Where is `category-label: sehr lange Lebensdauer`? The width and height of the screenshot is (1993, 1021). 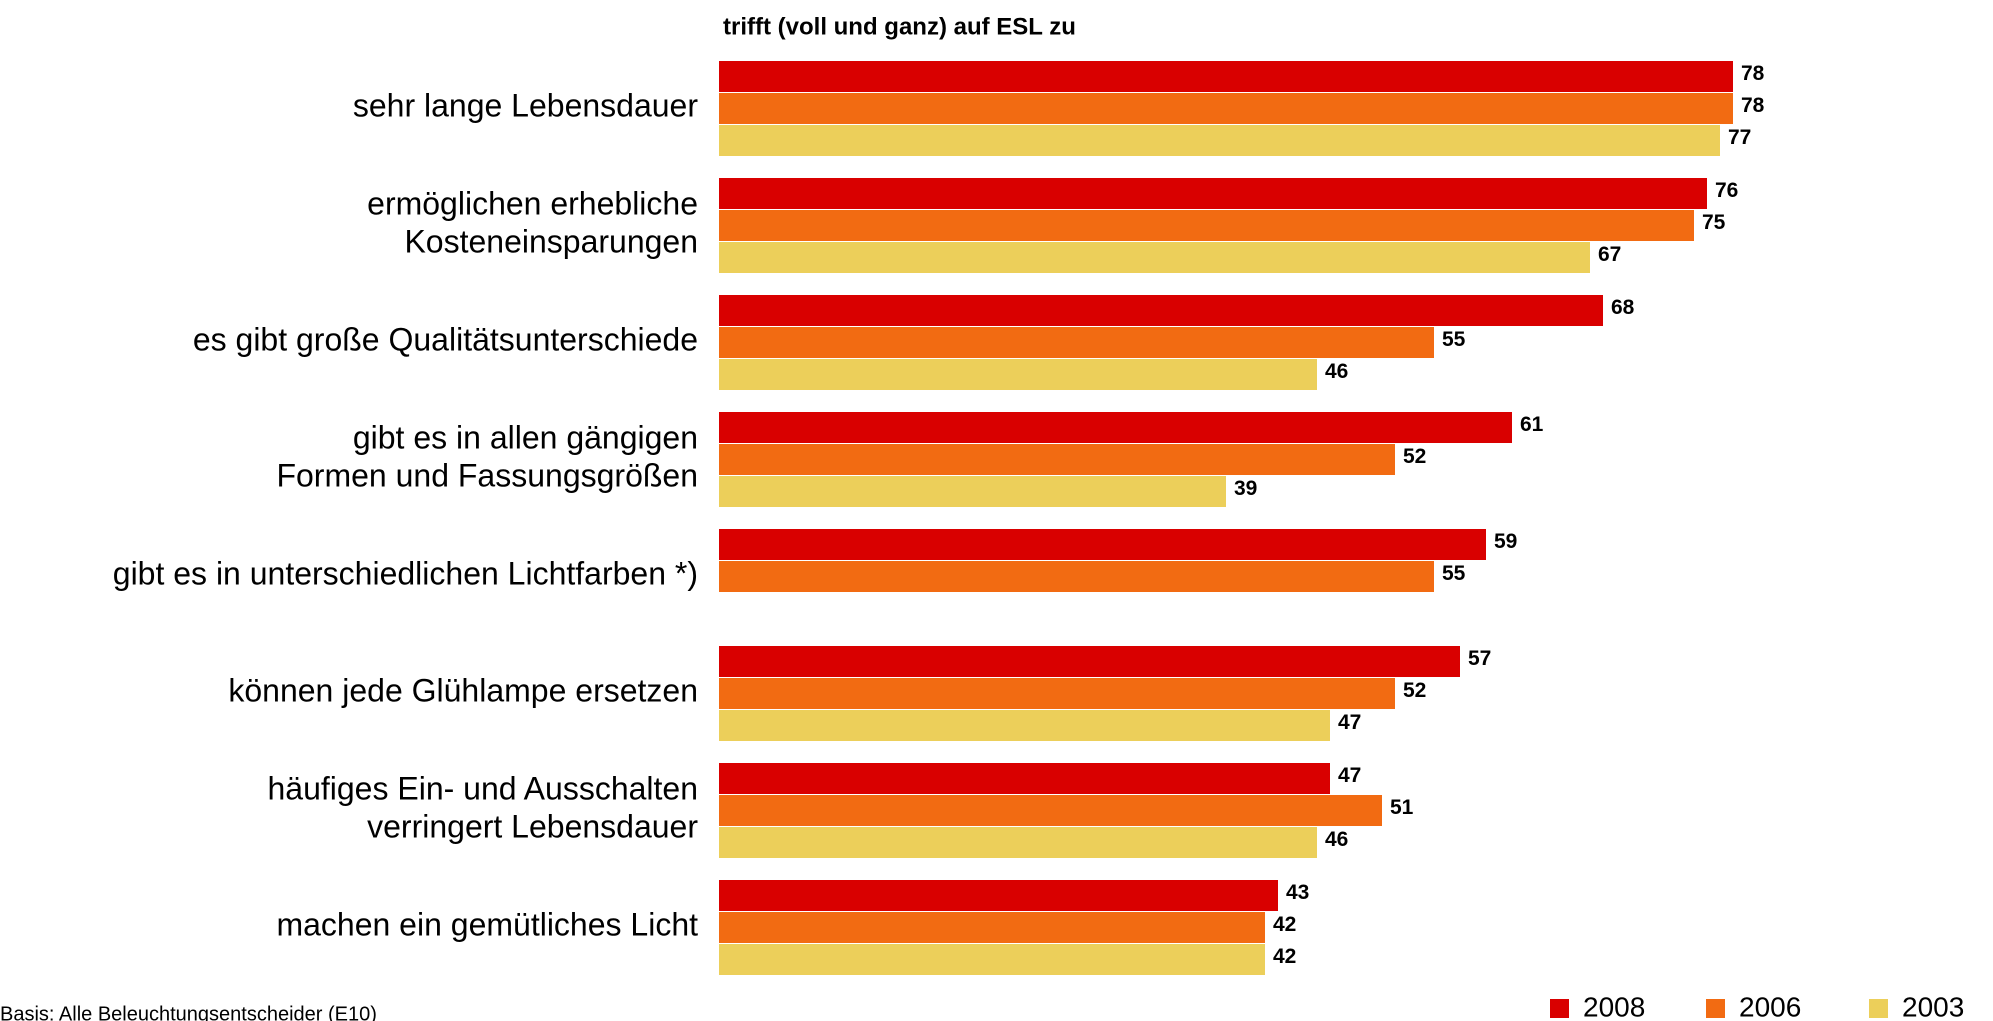
category-label: sehr lange Lebensdauer is located at coordinates (526, 106).